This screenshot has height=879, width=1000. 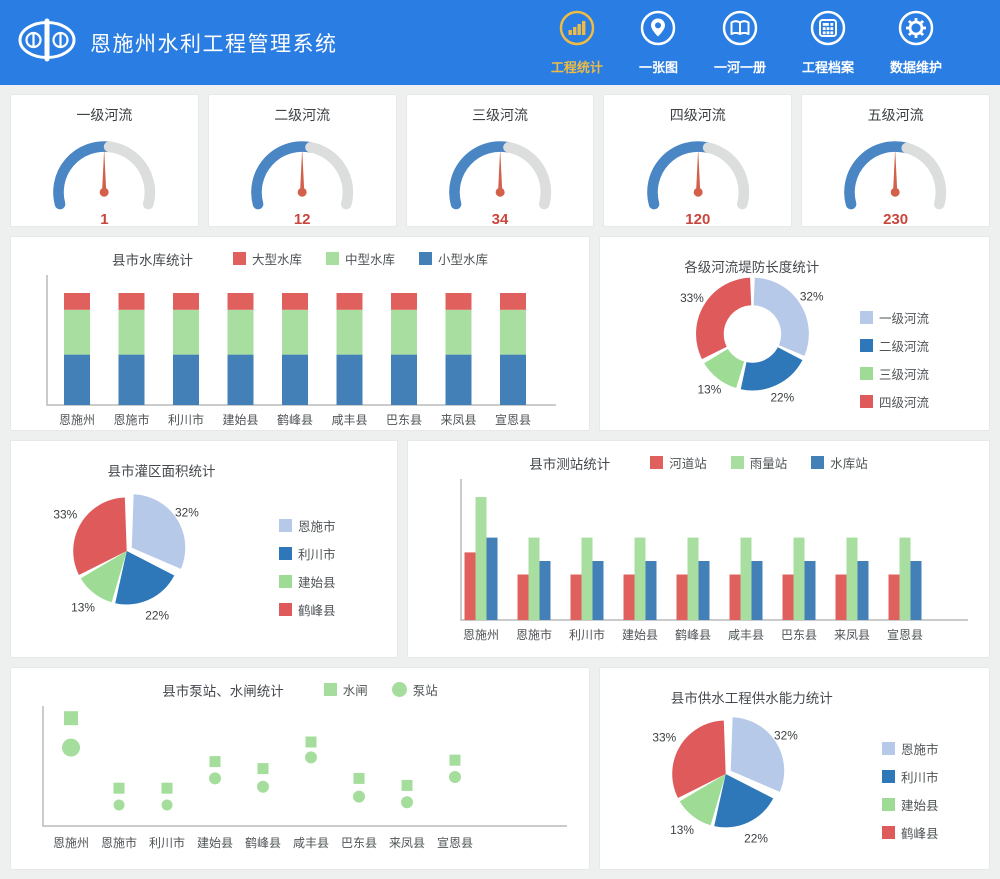 What do you see at coordinates (658, 30) in the screenshot?
I see `map-pin-icon` at bounding box center [658, 30].